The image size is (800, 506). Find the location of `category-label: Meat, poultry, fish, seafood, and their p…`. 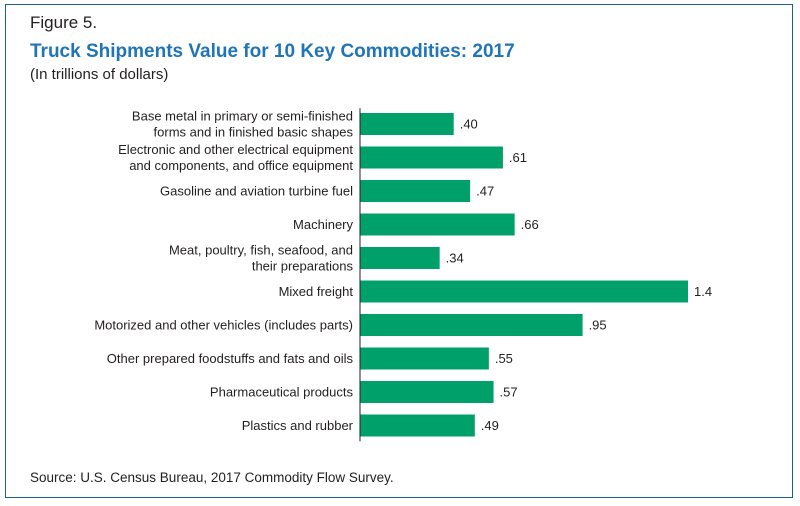

category-label: Meat, poultry, fish, seafood, and their p… is located at coordinates (261, 258).